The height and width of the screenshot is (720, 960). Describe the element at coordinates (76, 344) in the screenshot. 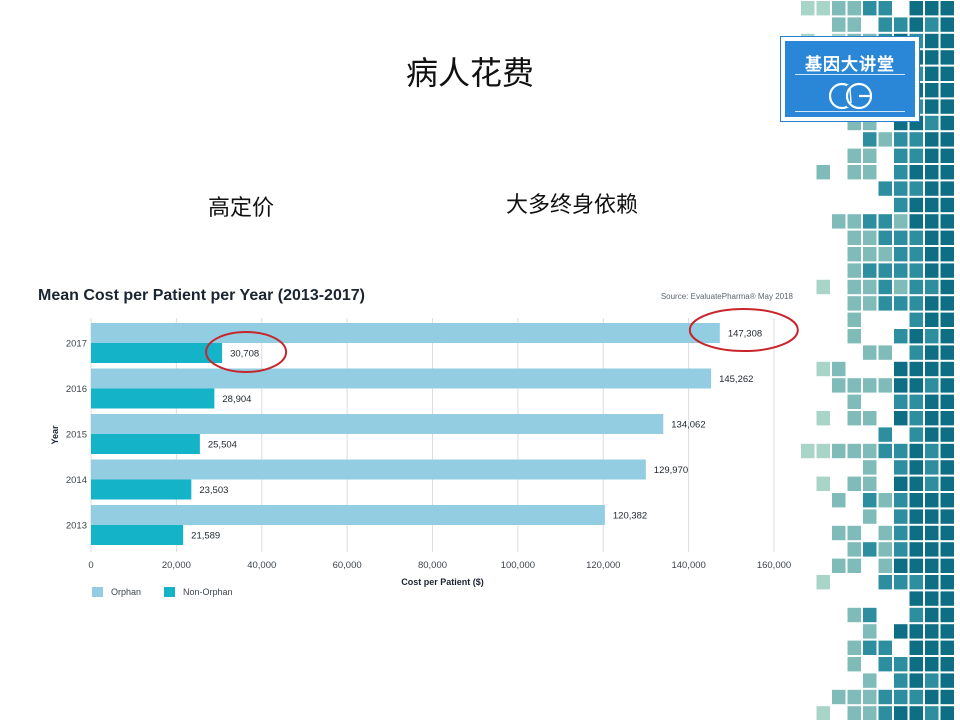

I see `y-tick-label: 2017` at that location.